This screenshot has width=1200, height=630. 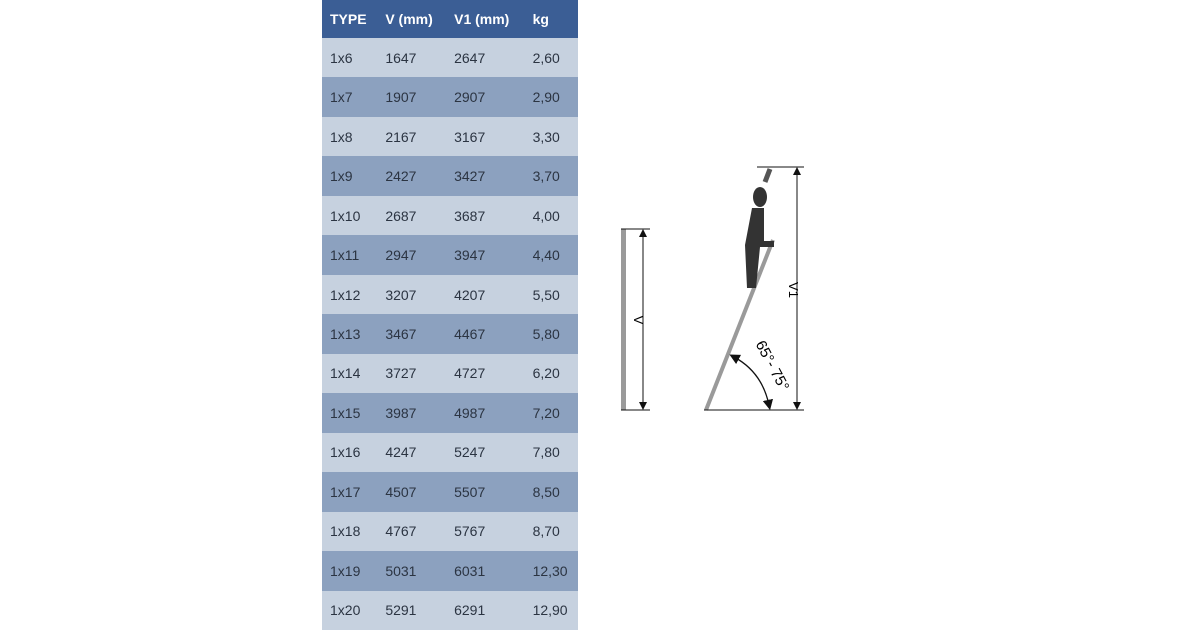 I want to click on table-row: 1x20 5291 6291 12,90, so click(x=450, y=610).